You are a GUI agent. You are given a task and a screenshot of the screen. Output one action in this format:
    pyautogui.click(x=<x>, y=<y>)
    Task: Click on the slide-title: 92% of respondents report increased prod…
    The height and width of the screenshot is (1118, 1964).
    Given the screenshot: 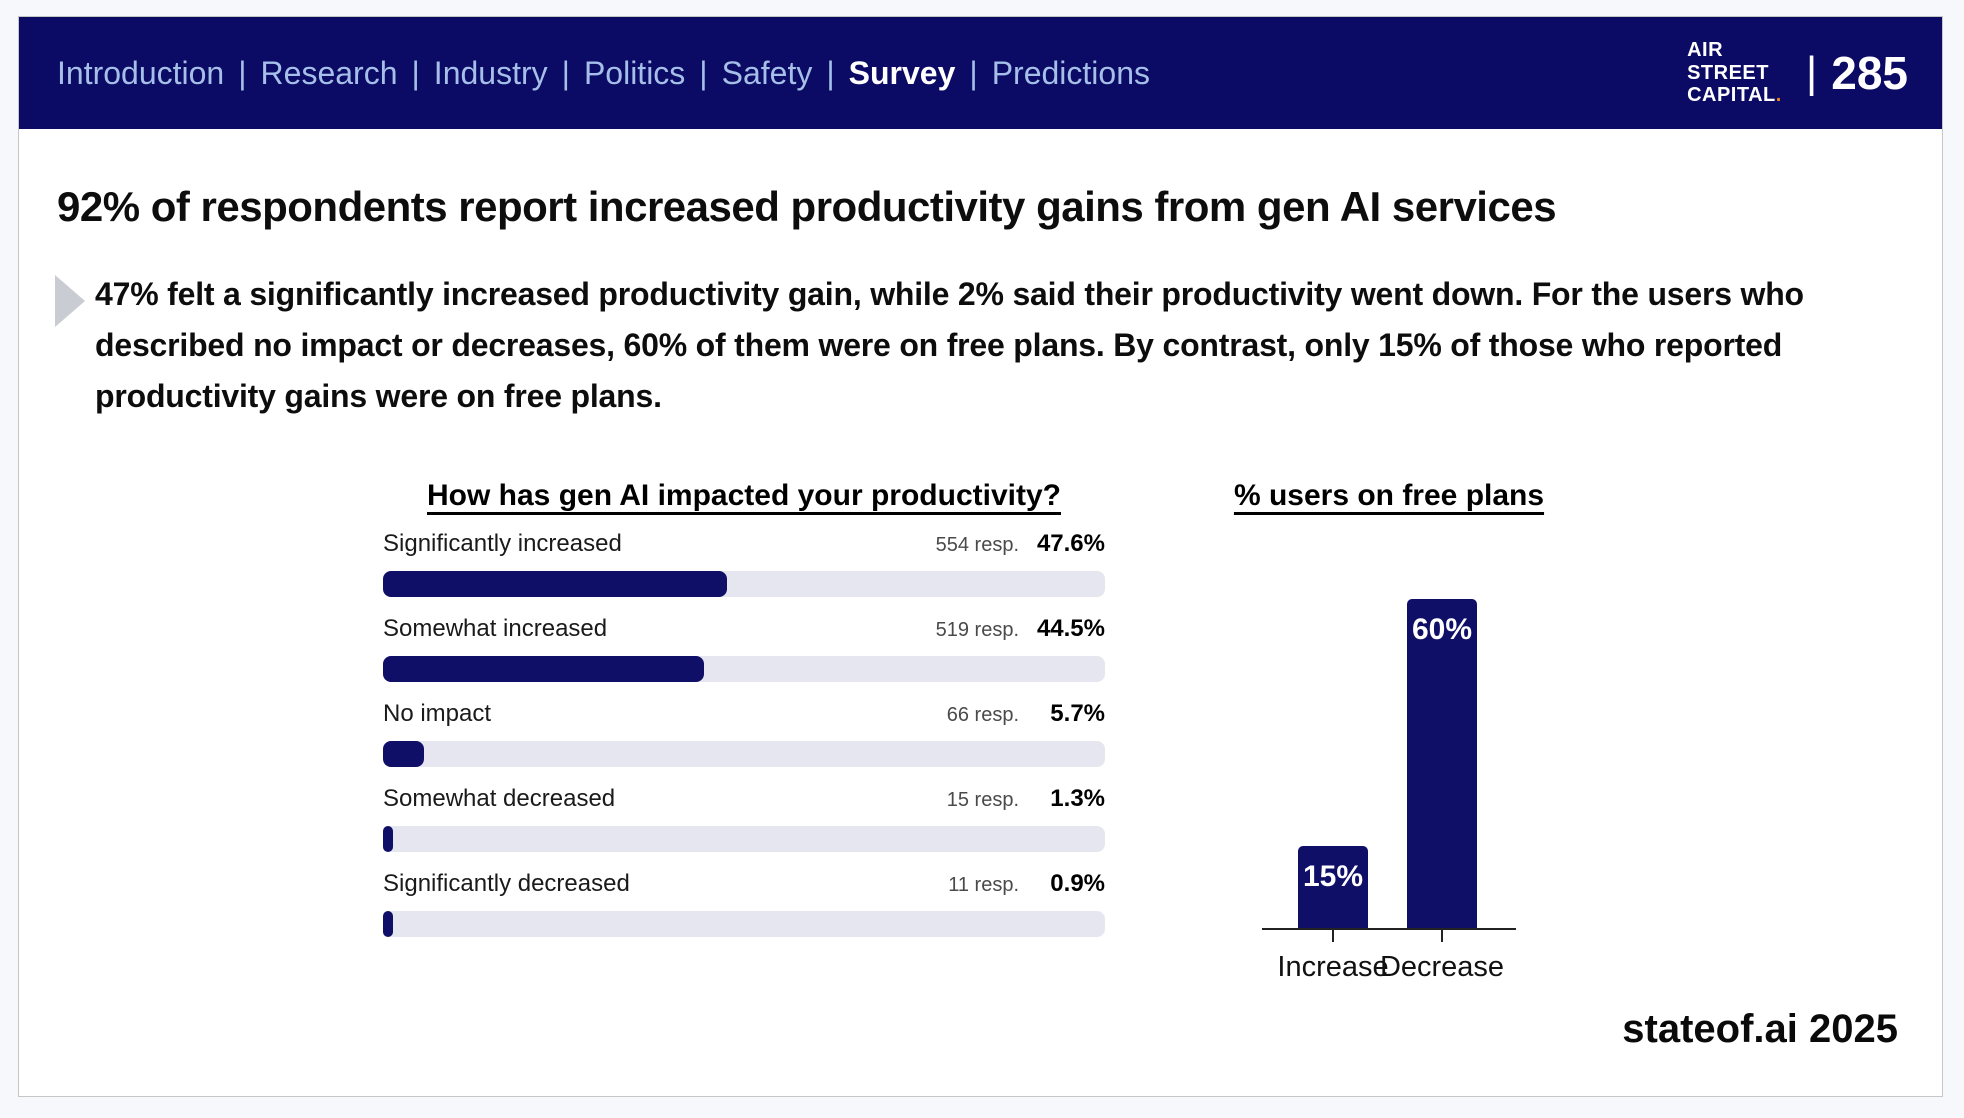 What is the action you would take?
    pyautogui.click(x=807, y=206)
    